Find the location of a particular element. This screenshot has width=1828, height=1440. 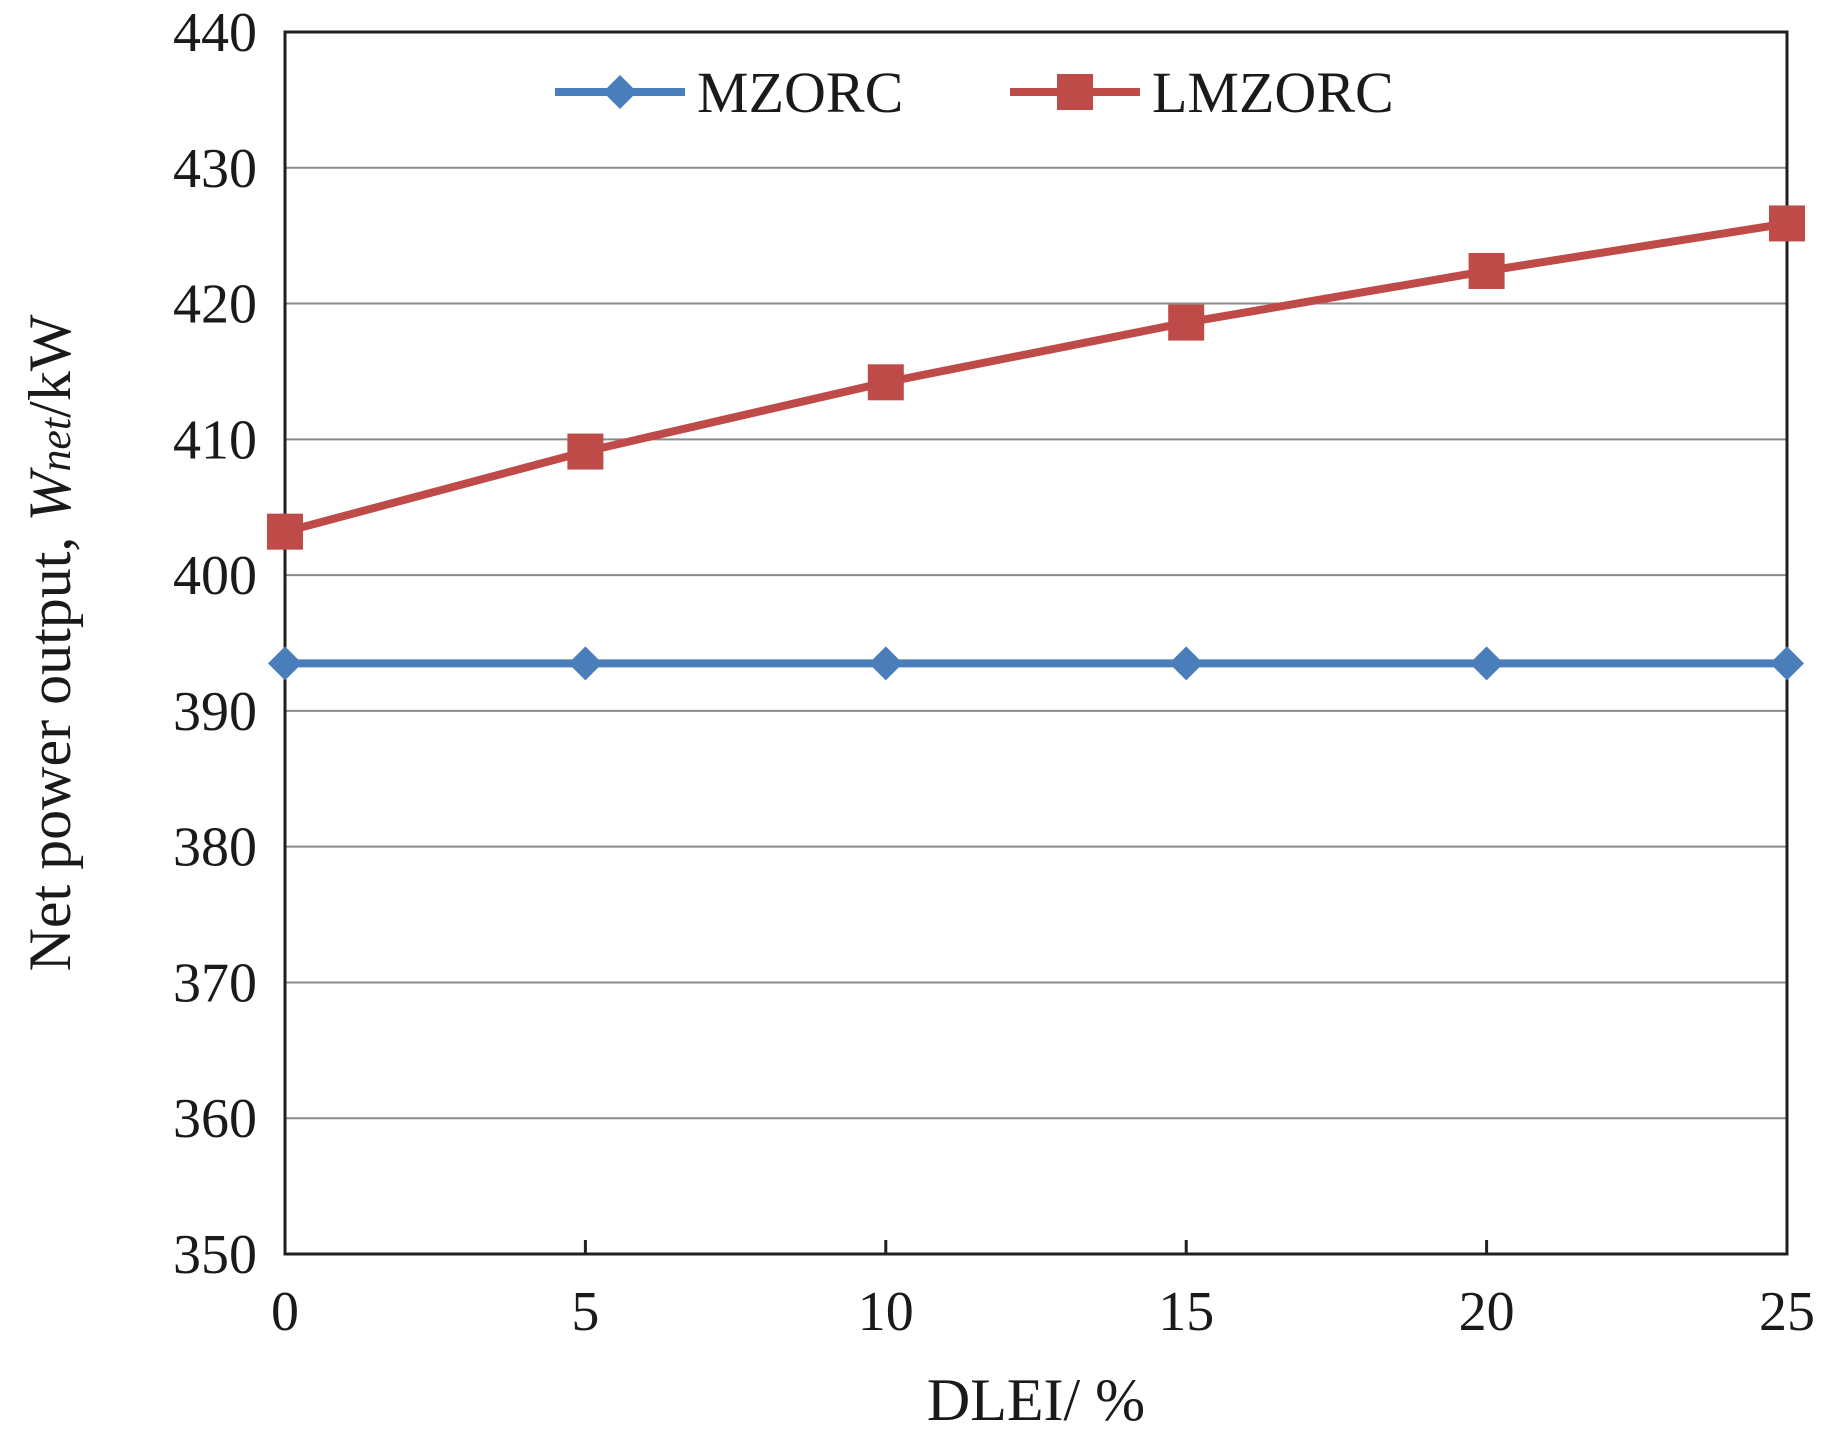

y-axis-title-prefix: Net power output, is located at coordinates (50, 747).